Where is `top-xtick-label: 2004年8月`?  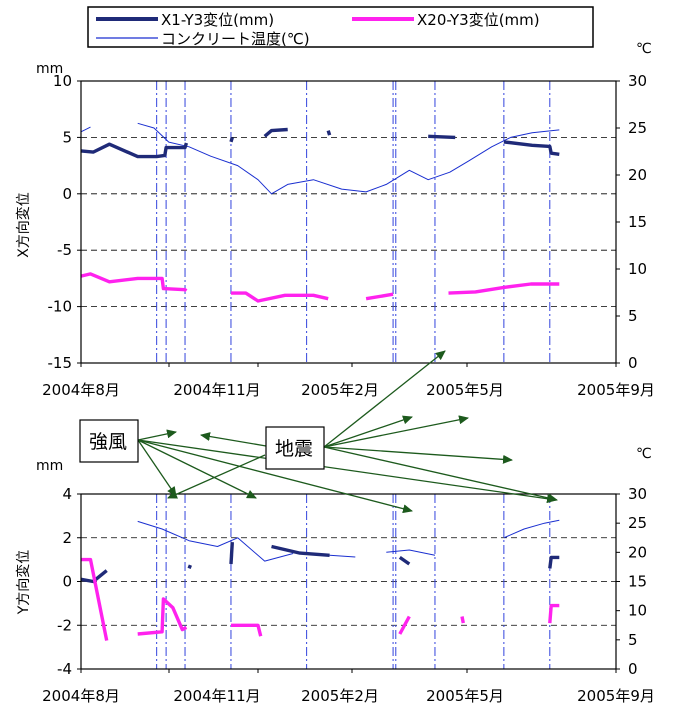 top-xtick-label: 2004年8月 is located at coordinates (81, 390).